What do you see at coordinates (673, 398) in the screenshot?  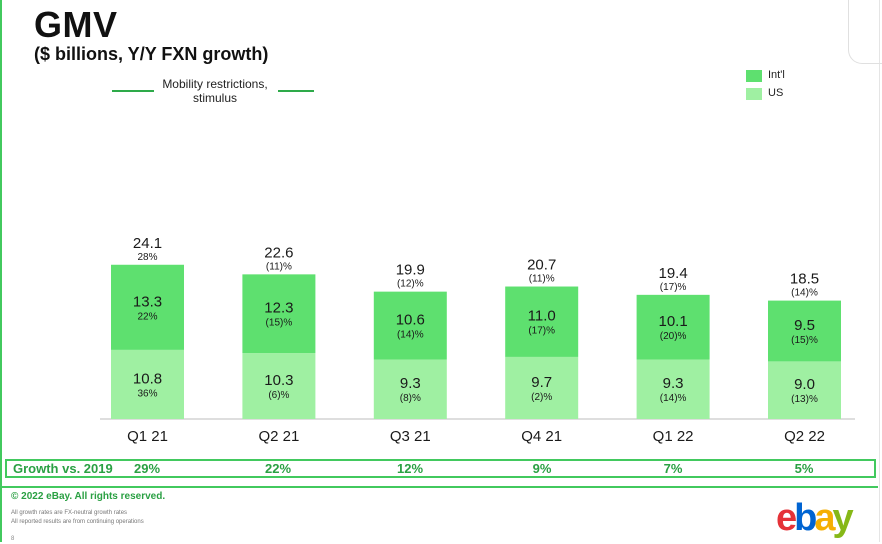 I see `growth-label-us-q1-22: (14)%` at bounding box center [673, 398].